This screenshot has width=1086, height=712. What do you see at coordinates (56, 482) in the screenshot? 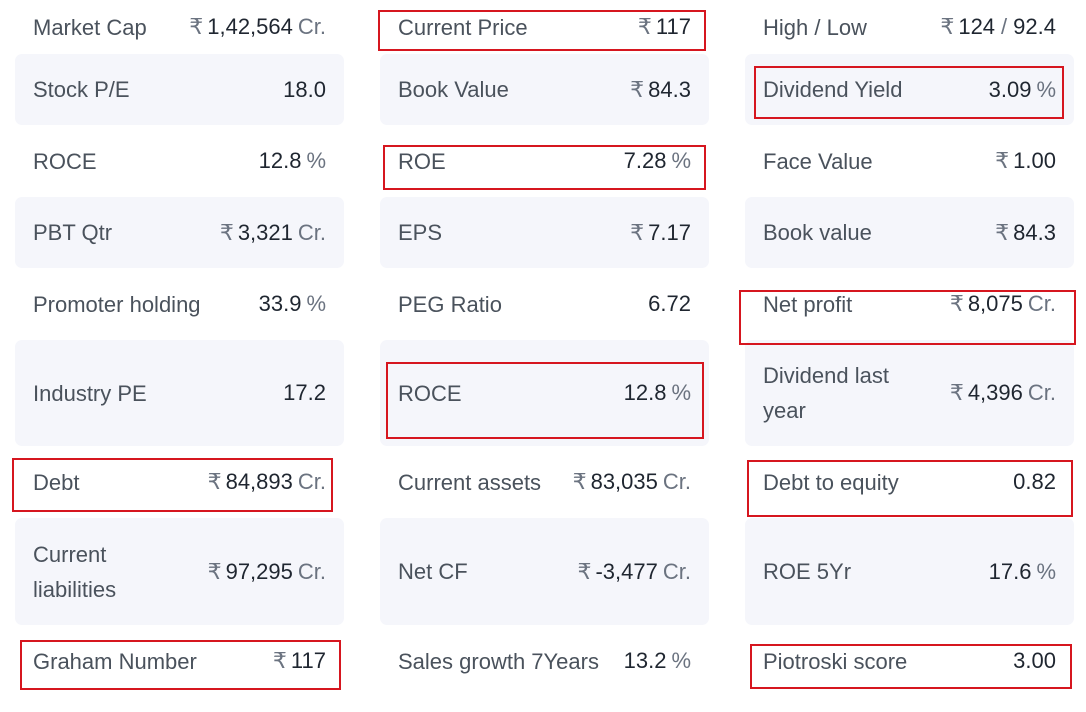
I see `ratio-name: Debt` at bounding box center [56, 482].